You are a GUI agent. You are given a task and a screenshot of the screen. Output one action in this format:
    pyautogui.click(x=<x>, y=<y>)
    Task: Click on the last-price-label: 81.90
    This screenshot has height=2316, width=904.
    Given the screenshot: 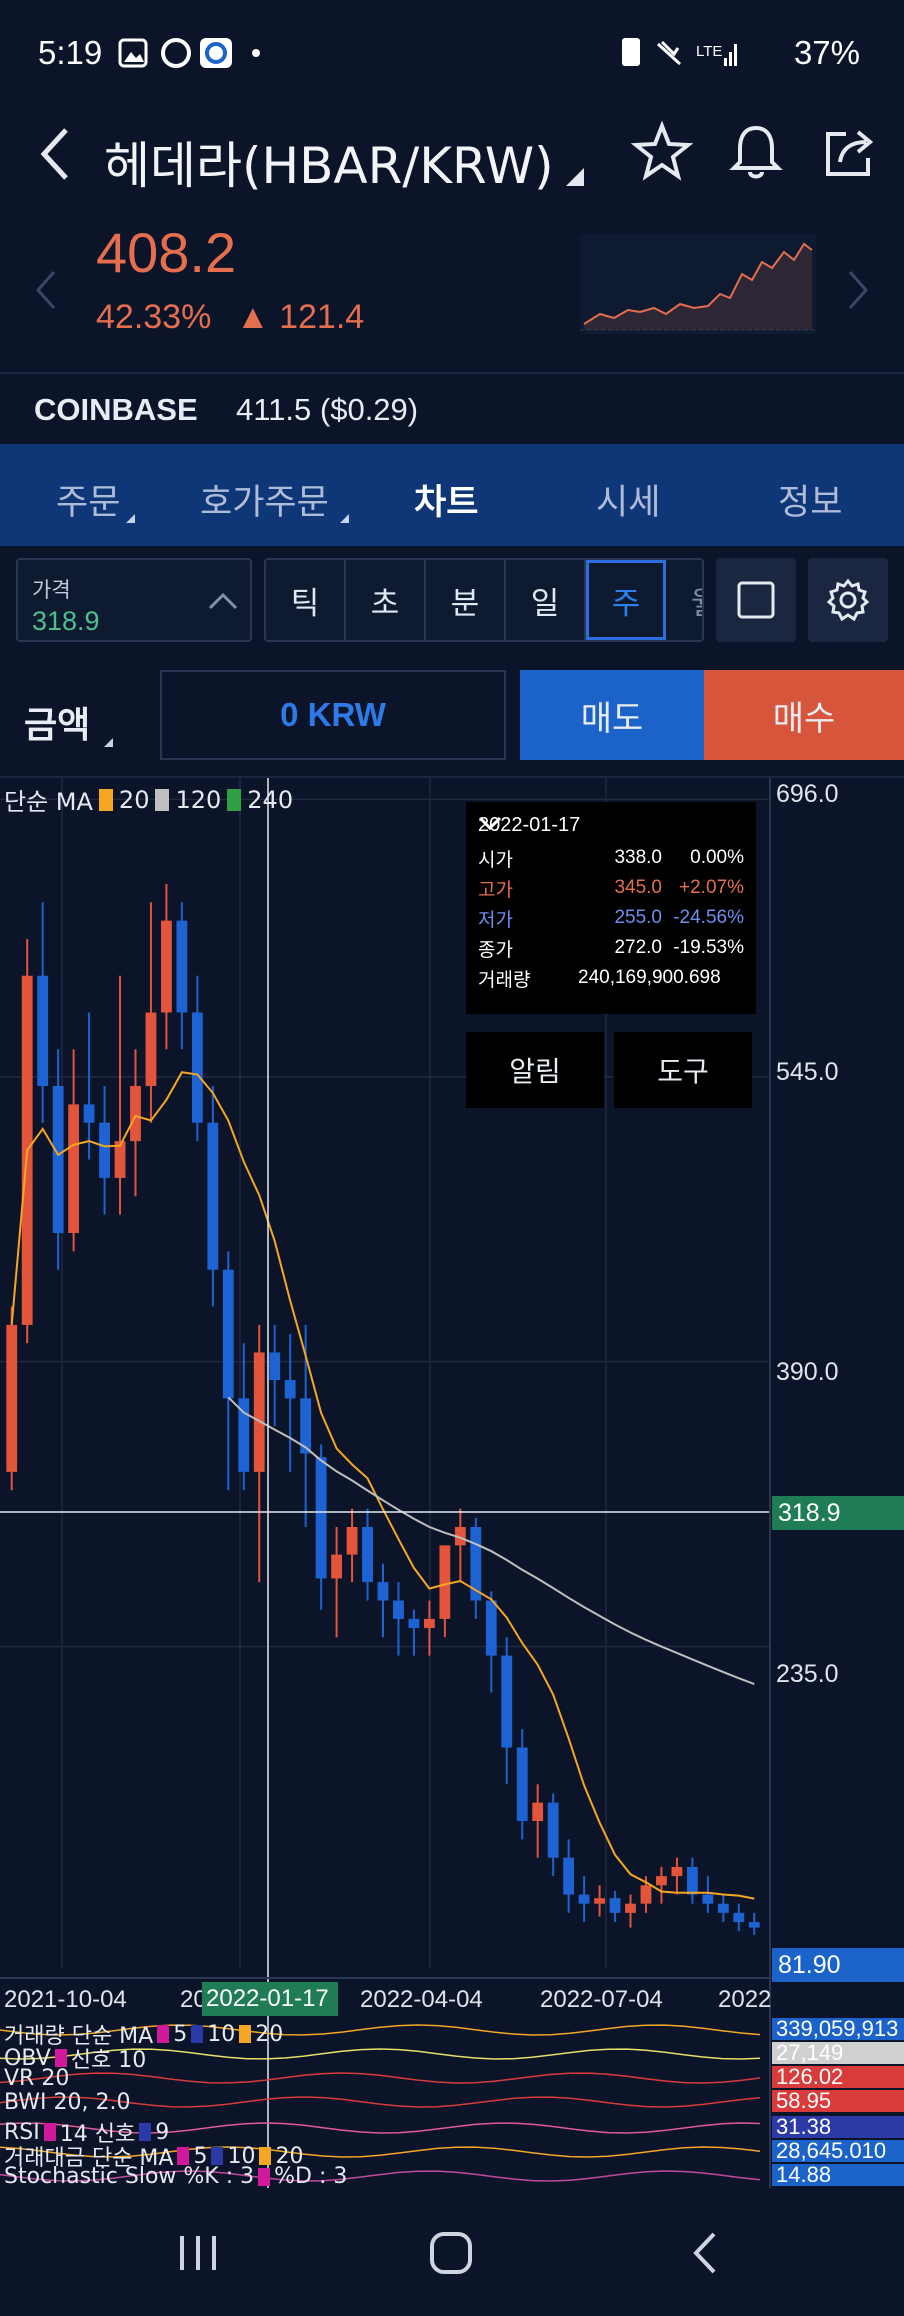 What is the action you would take?
    pyautogui.click(x=838, y=1965)
    